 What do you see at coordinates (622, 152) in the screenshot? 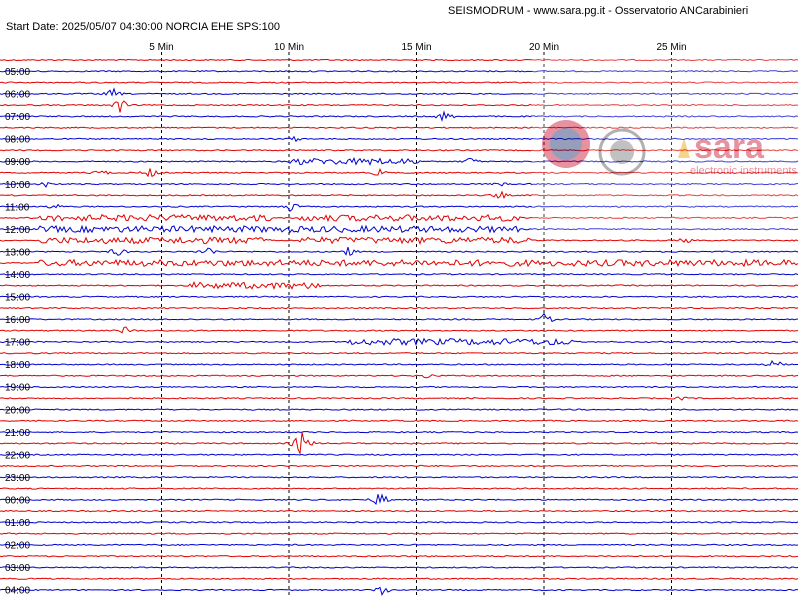
I see `observatory-seal-icon` at bounding box center [622, 152].